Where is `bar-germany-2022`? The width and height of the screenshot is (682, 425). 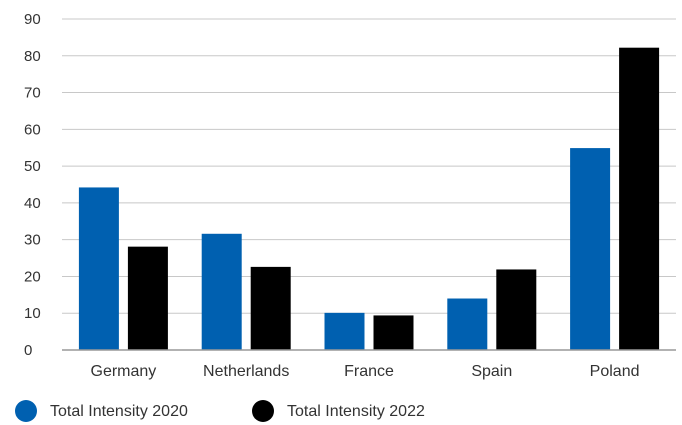 bar-germany-2022 is located at coordinates (147, 298).